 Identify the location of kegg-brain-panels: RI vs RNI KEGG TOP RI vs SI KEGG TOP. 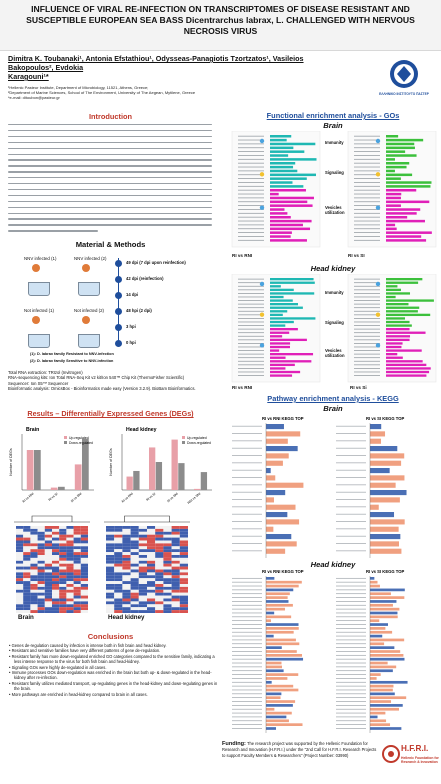
(319, 487).